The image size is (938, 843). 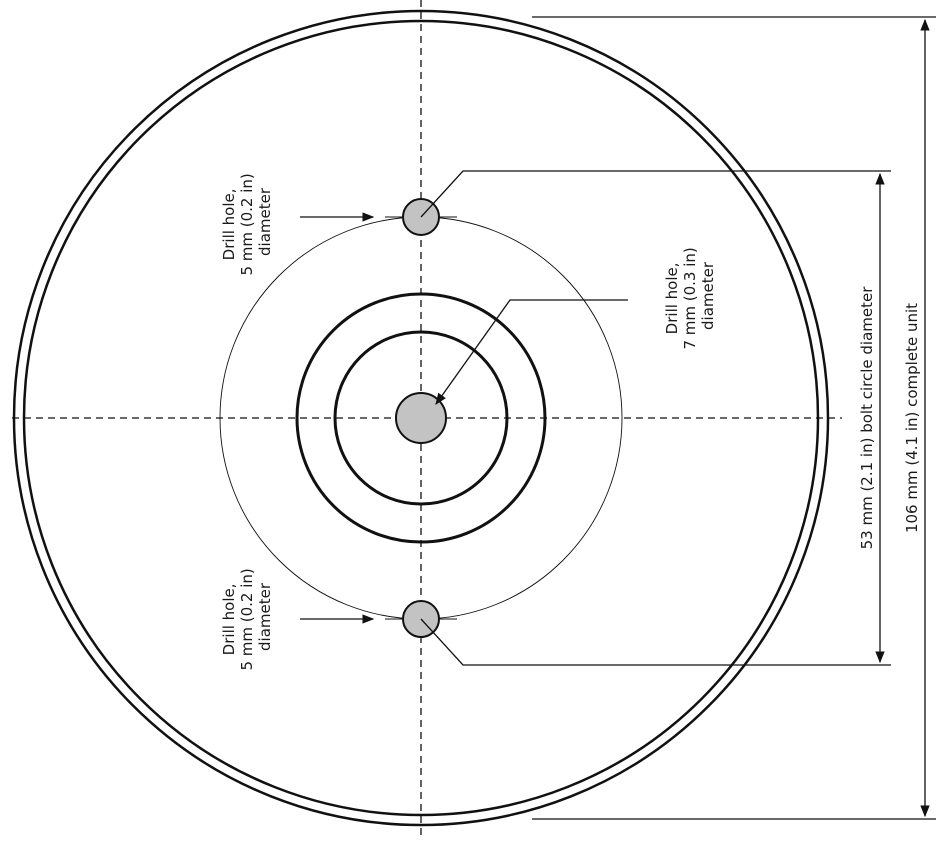 I want to click on bolt-circle-bottom-extension, so click(x=655, y=642).